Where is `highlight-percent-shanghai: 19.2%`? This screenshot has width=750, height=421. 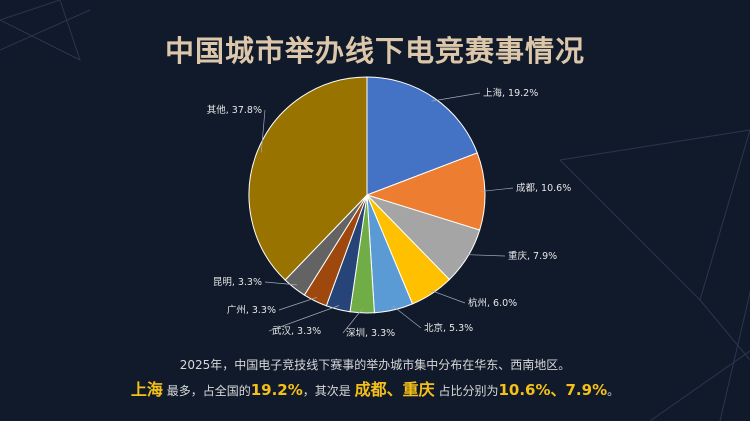 highlight-percent-shanghai: 19.2% is located at coordinates (276, 390).